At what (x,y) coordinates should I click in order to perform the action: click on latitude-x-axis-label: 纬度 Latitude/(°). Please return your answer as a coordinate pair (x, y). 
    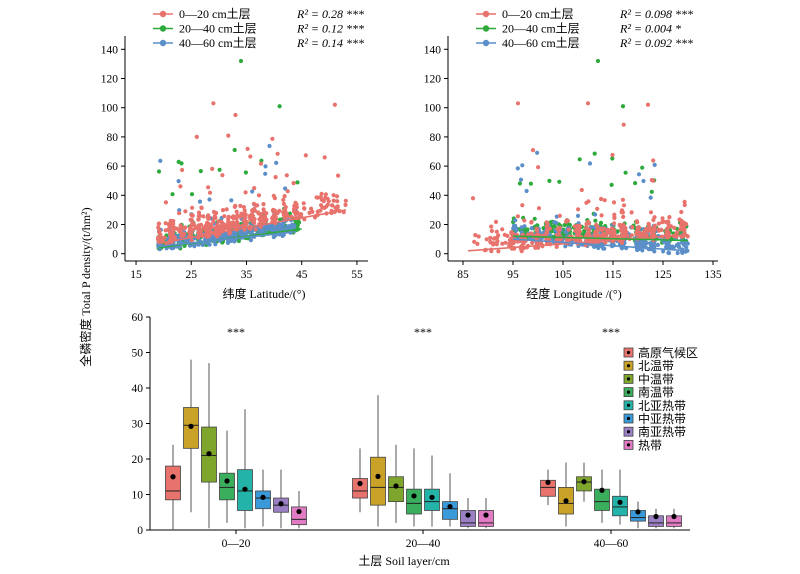
    Looking at the image, I should click on (263, 293).